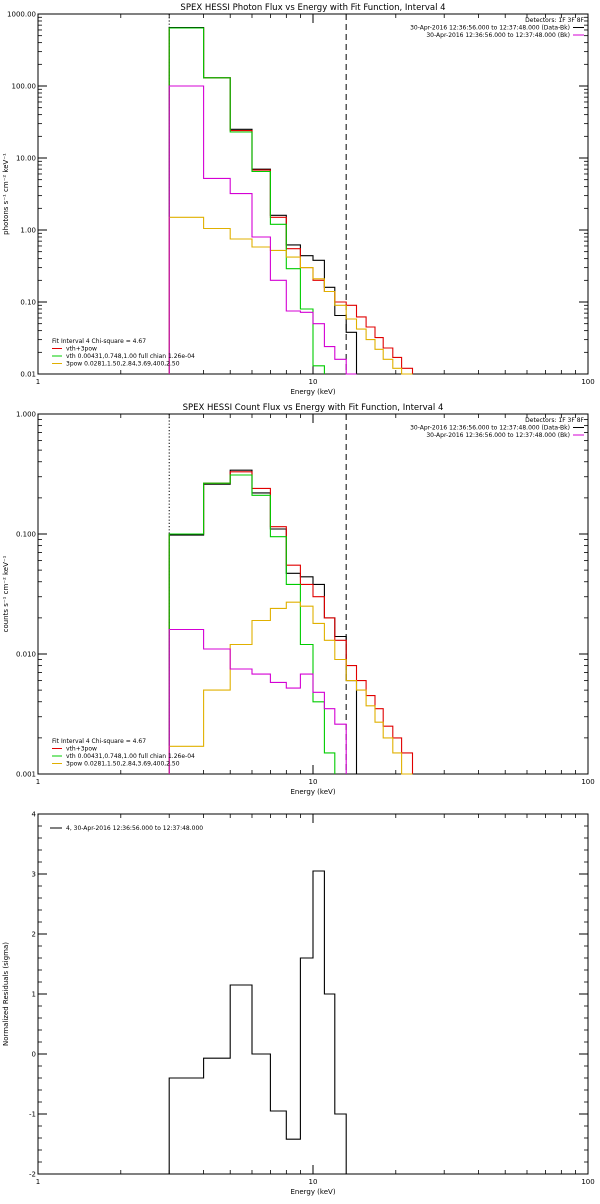 This screenshot has height=1204, width=600. Describe the element at coordinates (34, 875) in the screenshot. I see `y-tick-label: 3` at that location.